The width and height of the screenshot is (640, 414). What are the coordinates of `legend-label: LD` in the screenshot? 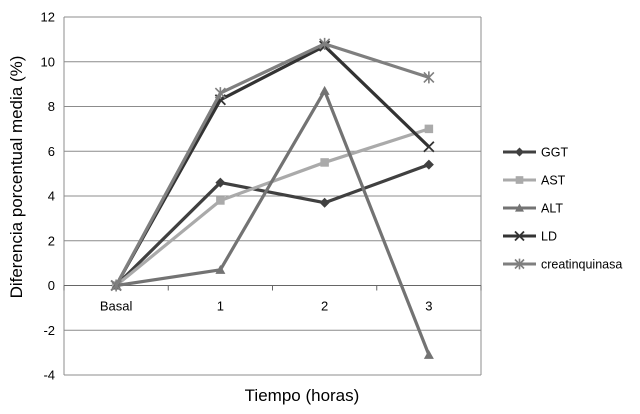 It's located at (549, 237).